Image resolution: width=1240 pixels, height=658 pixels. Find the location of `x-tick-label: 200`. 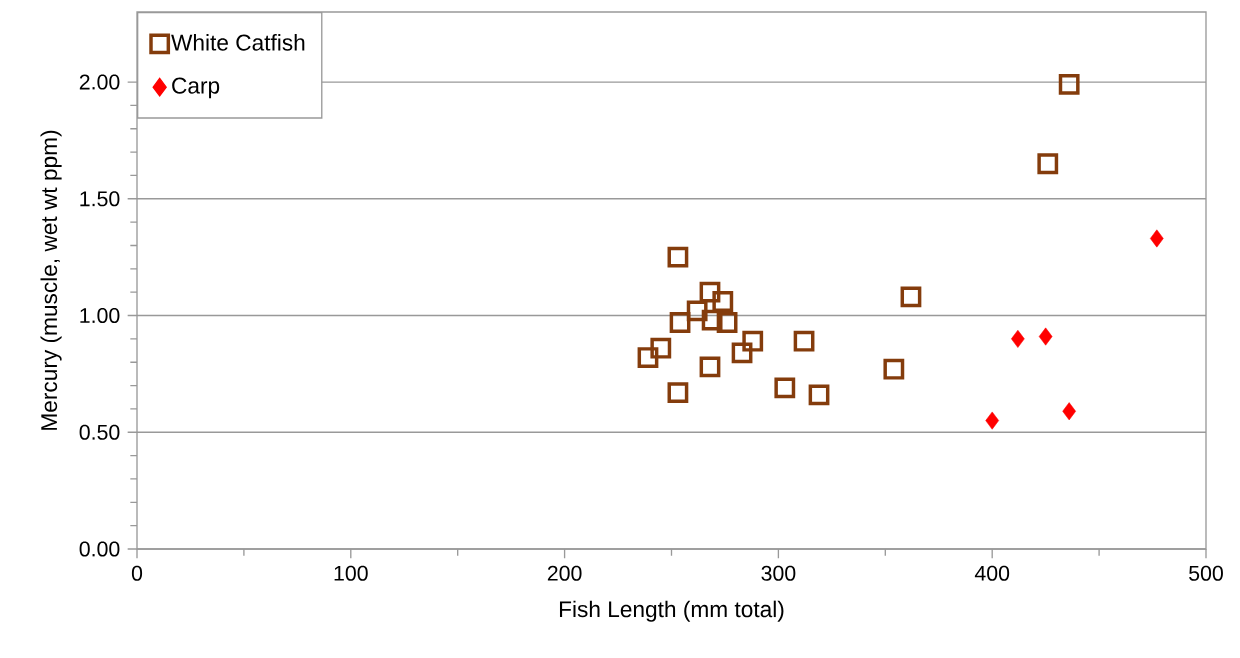

x-tick-label: 200 is located at coordinates (564, 573).